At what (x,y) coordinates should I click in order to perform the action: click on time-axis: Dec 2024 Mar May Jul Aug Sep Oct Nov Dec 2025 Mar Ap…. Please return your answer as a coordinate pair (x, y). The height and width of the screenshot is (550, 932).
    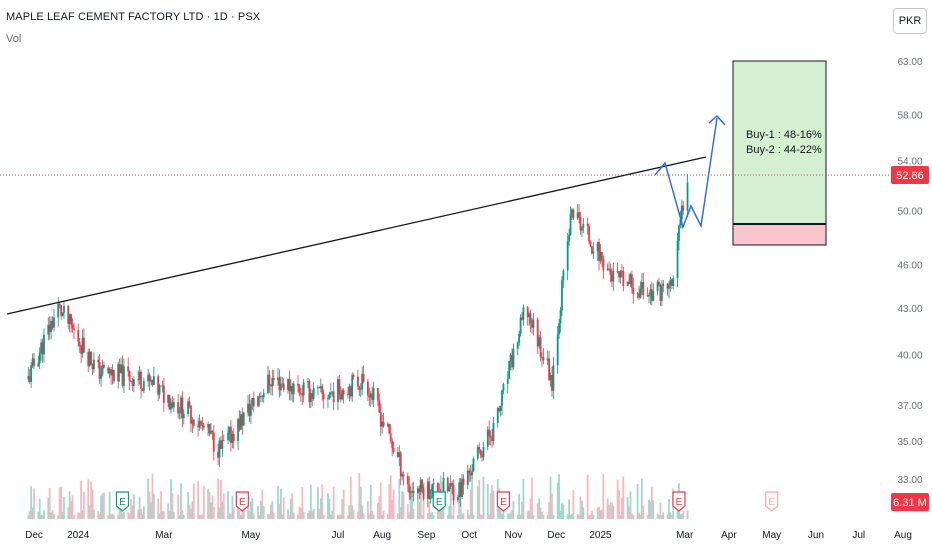
    Looking at the image, I should click on (468, 535).